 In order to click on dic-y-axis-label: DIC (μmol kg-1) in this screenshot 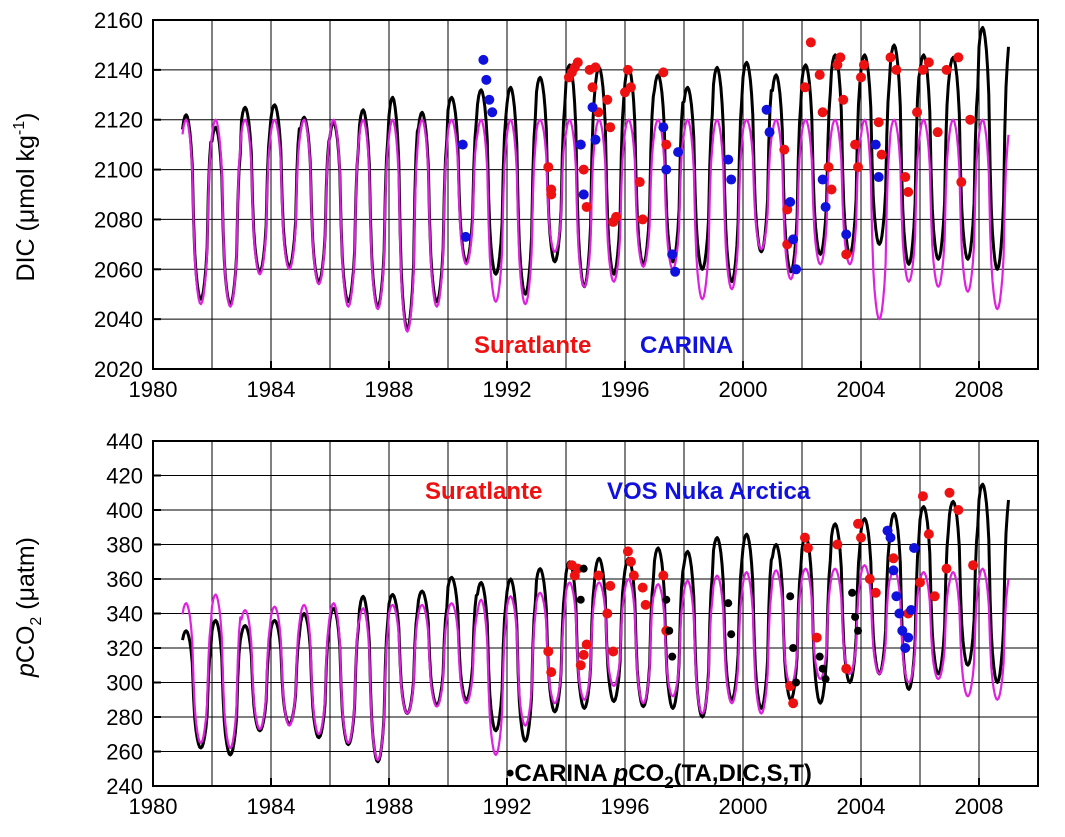, I will do `click(25, 197)`.